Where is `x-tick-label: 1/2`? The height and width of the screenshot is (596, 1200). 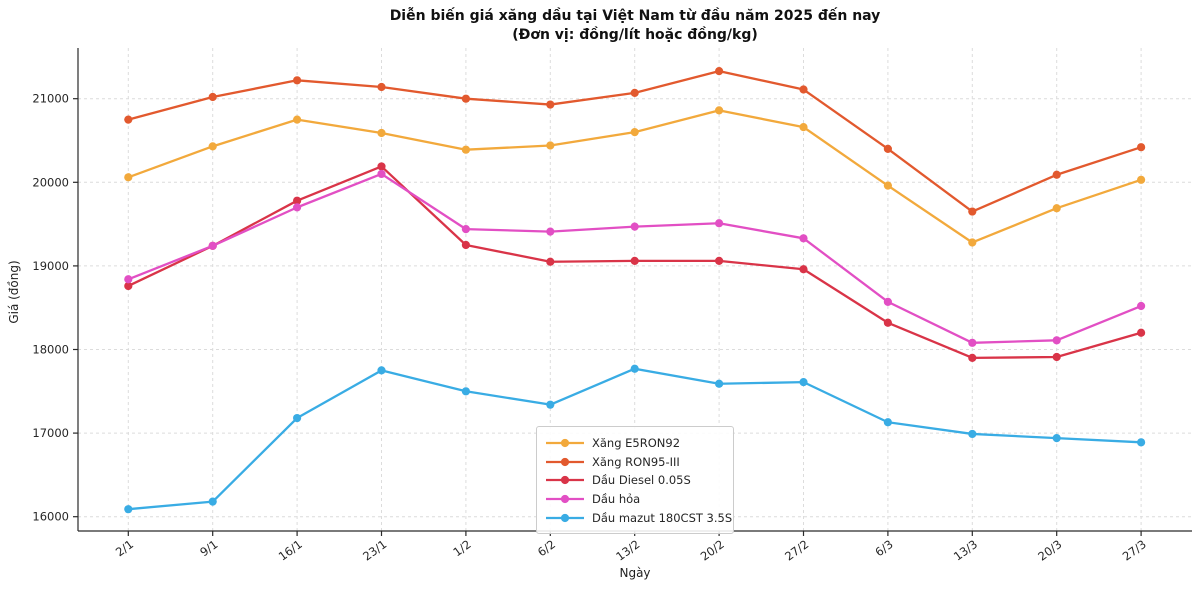
x-tick-label: 1/2 is located at coordinates (461, 548).